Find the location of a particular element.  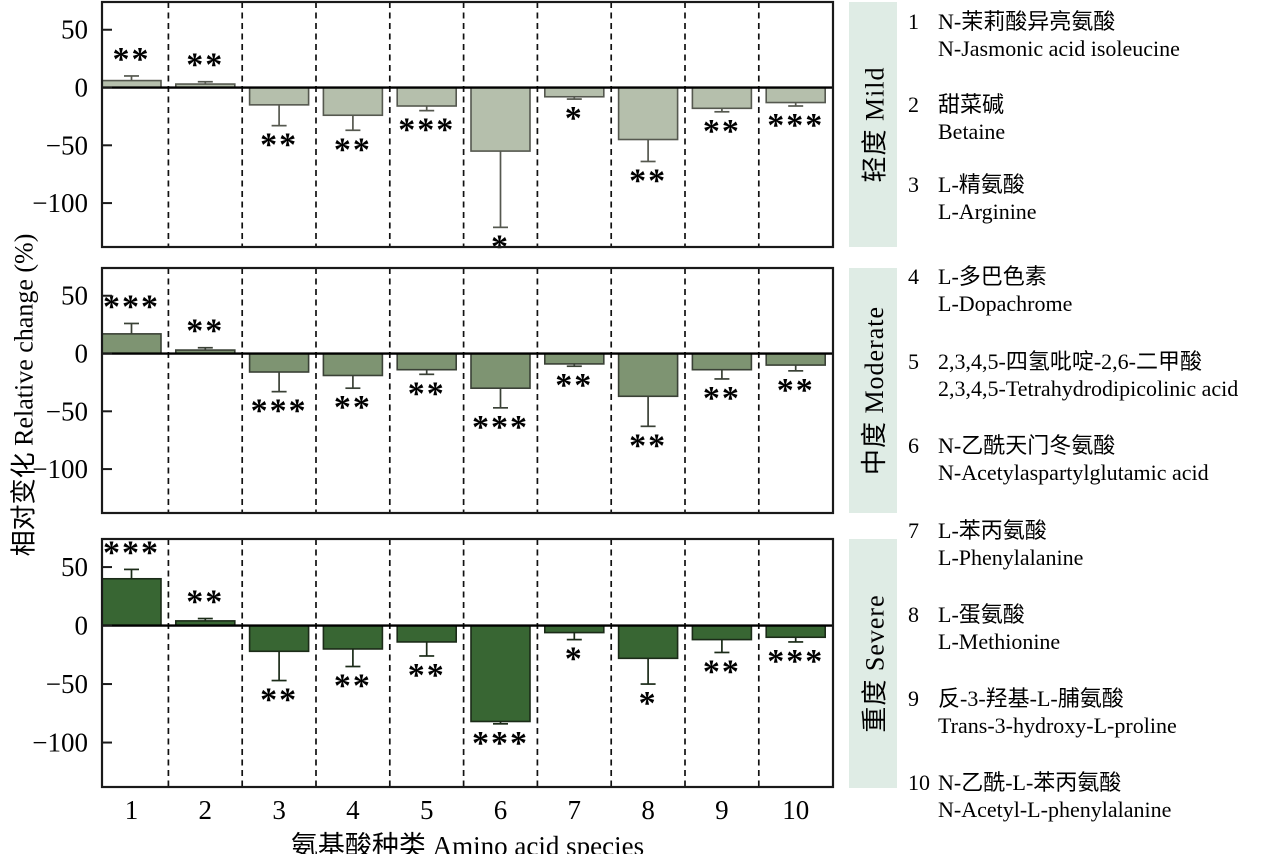

legend-item-number: 2 is located at coordinates (913, 104).